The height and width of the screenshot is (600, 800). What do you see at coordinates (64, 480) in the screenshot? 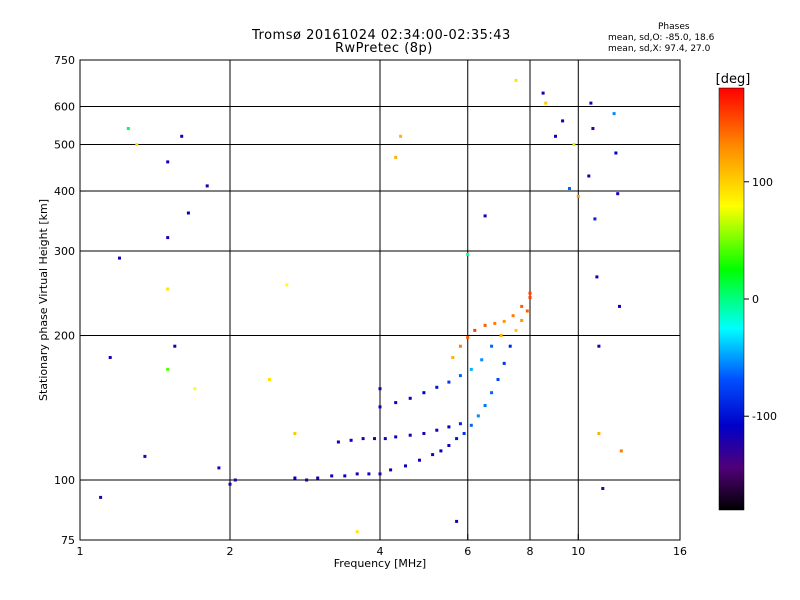
I see `y-tick-label: 100` at bounding box center [64, 480].